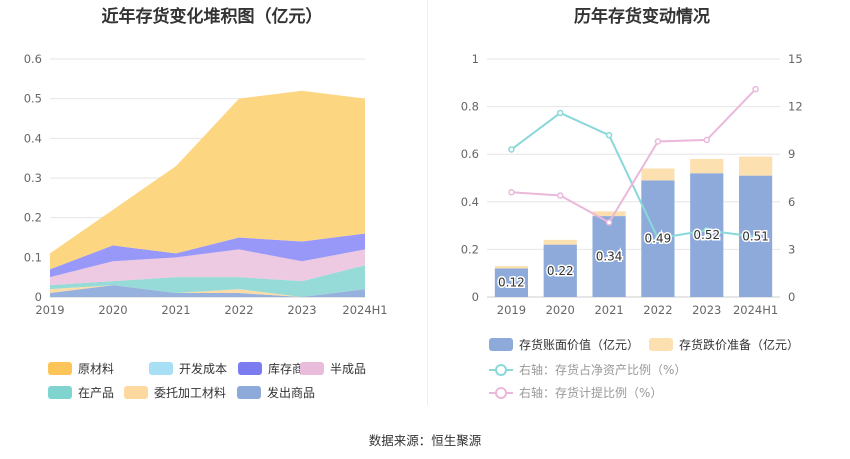 Image resolution: width=850 pixels, height=459 pixels. I want to click on panel-divider, so click(427, 202).